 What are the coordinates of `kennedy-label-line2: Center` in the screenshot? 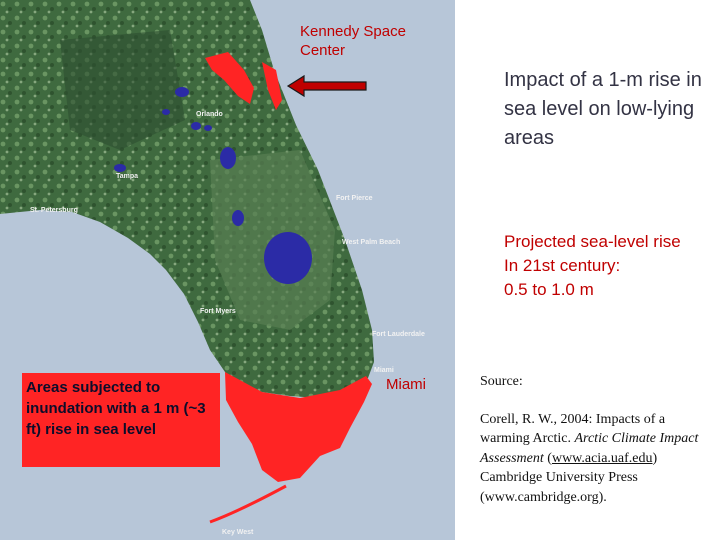 It's located at (323, 50).